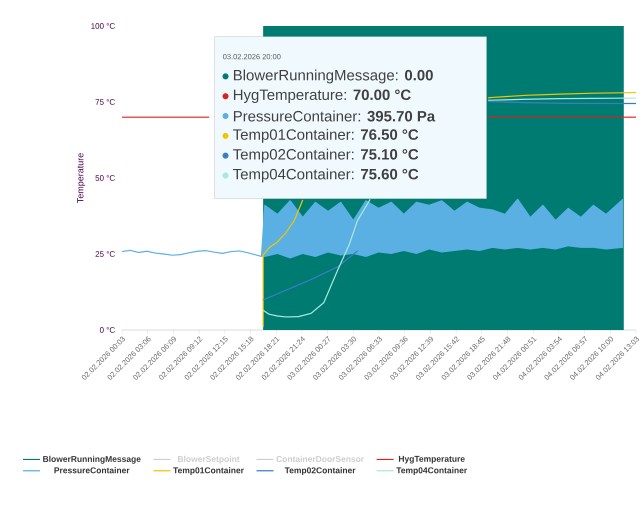 The image size is (643, 511). I want to click on y-axis-title: Temperature, so click(81, 178).